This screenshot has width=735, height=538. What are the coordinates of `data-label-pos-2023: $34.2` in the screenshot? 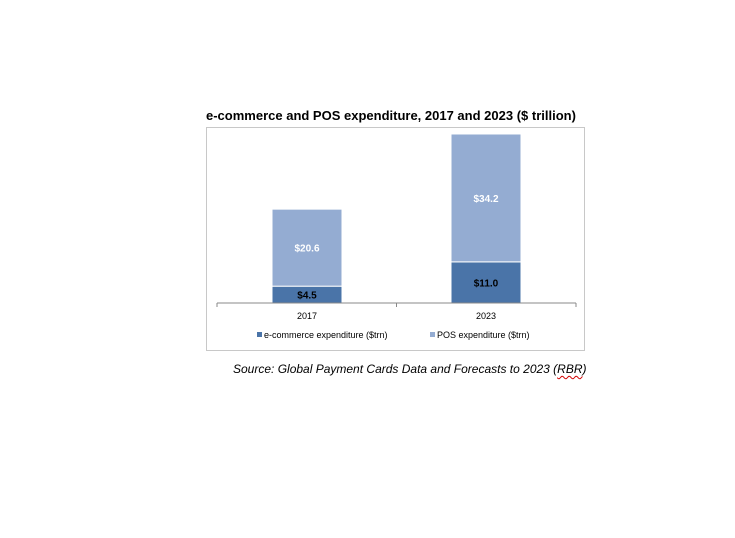 It's located at (485, 199).